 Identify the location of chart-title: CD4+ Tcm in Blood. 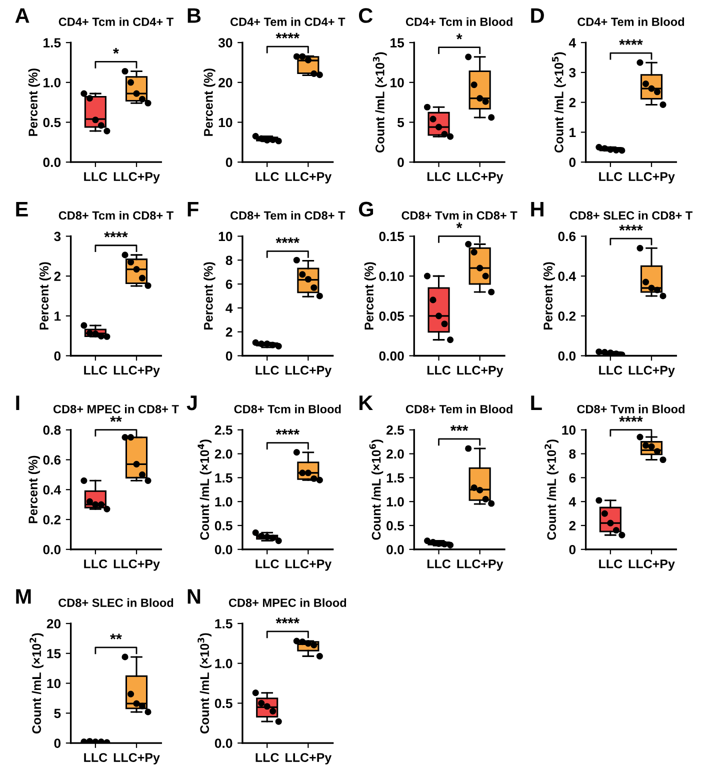
(459, 21).